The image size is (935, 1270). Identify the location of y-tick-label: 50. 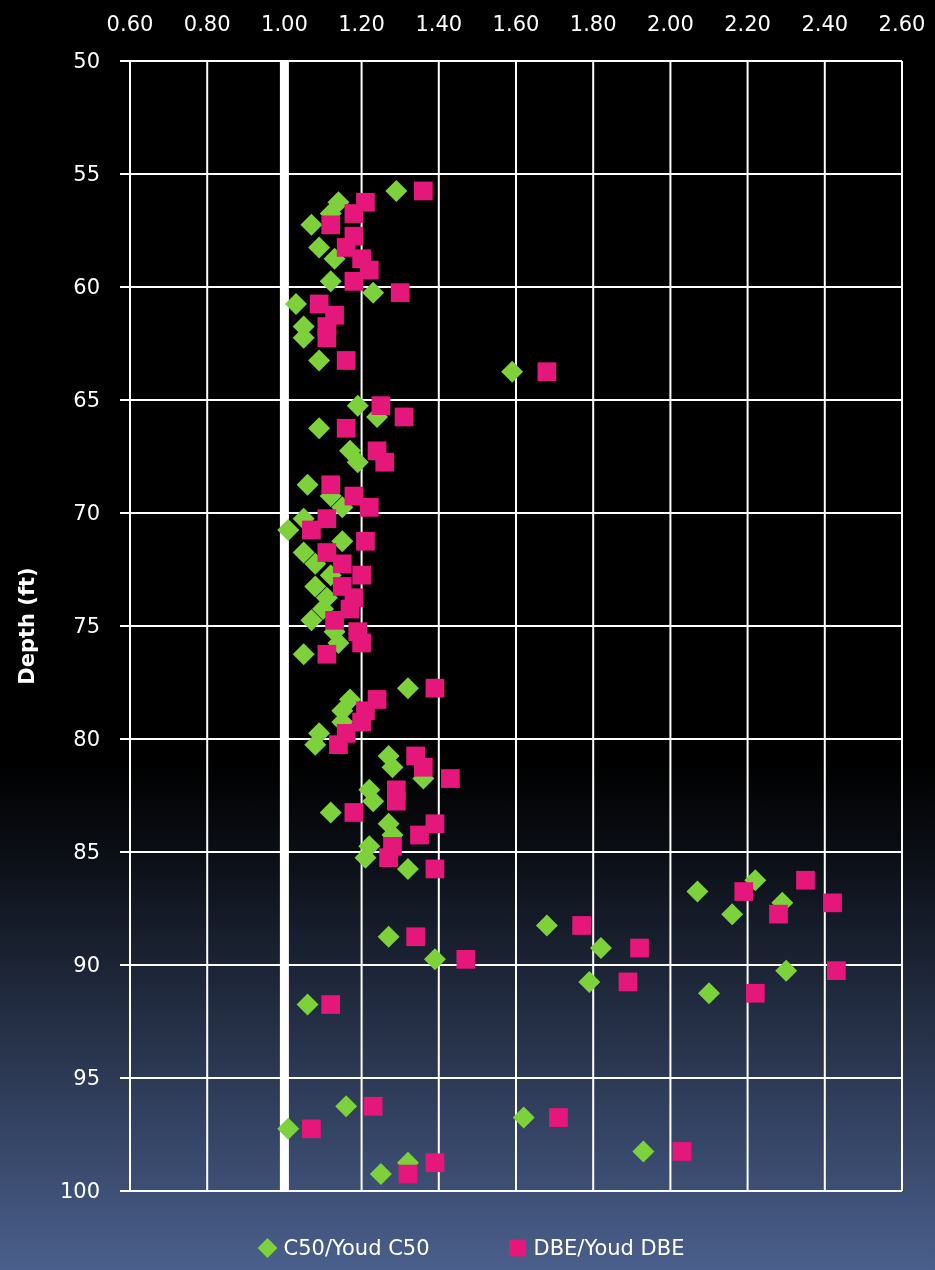
(86, 61).